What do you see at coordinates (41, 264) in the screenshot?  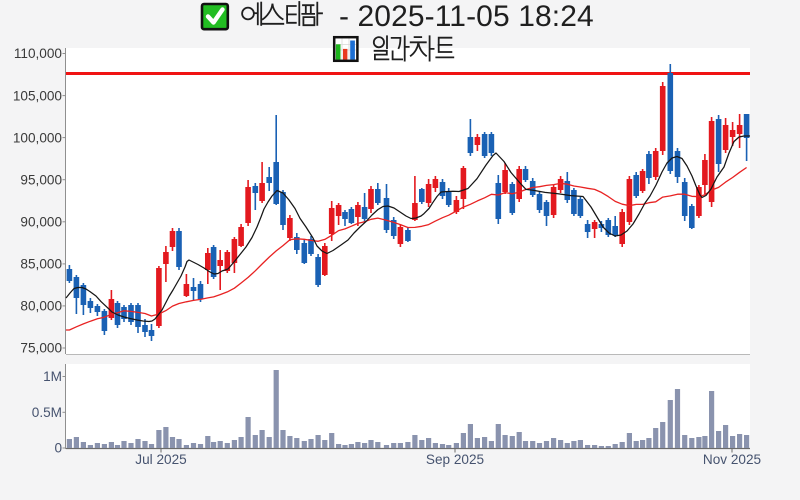 I see `svg-text: 85,000` at bounding box center [41, 264].